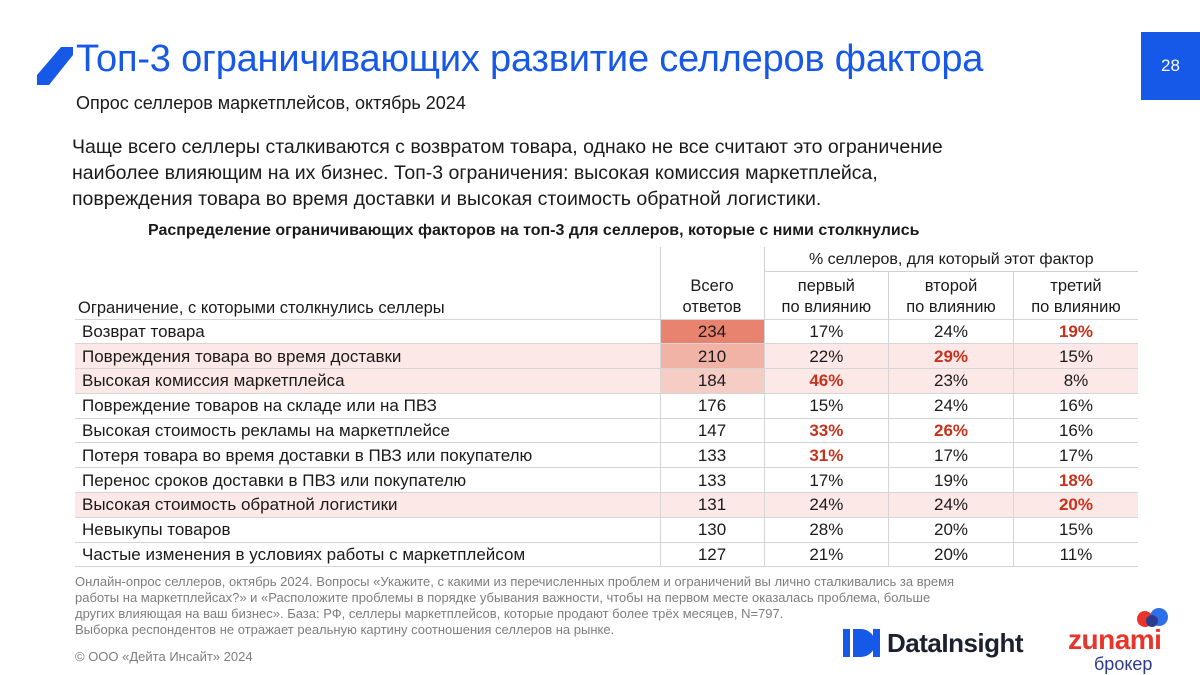 The image size is (1200, 675). I want to click on accent-slash-icon, so click(55, 66).